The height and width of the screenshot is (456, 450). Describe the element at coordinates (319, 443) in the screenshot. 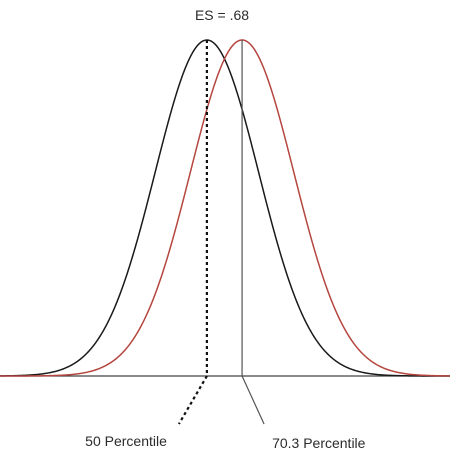

I see `marker-label-2: 70.3 Percentile` at that location.